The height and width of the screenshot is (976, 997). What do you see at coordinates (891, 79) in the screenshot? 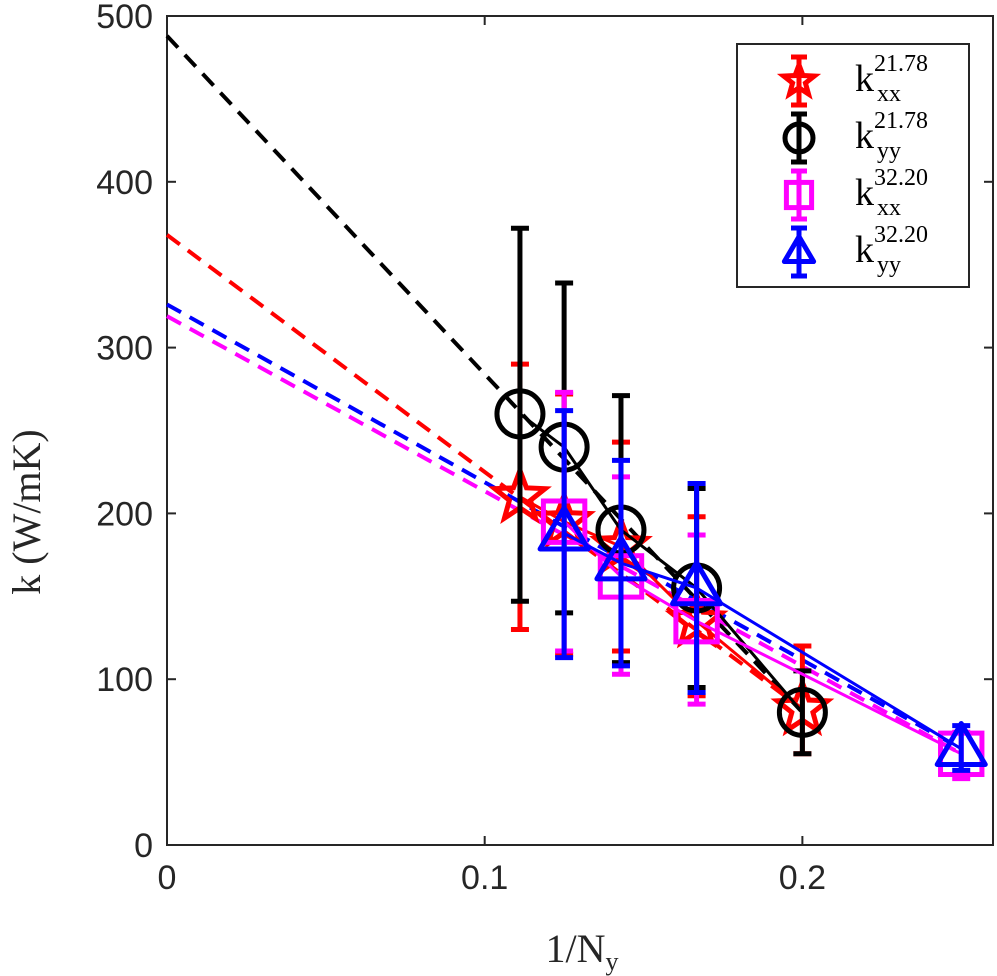
I see `legend-label: k21.78 xx` at bounding box center [891, 79].